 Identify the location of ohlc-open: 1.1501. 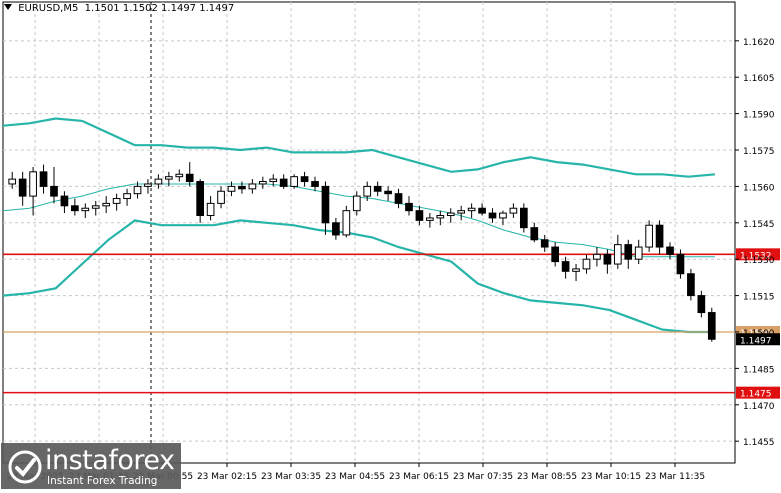
(102, 8).